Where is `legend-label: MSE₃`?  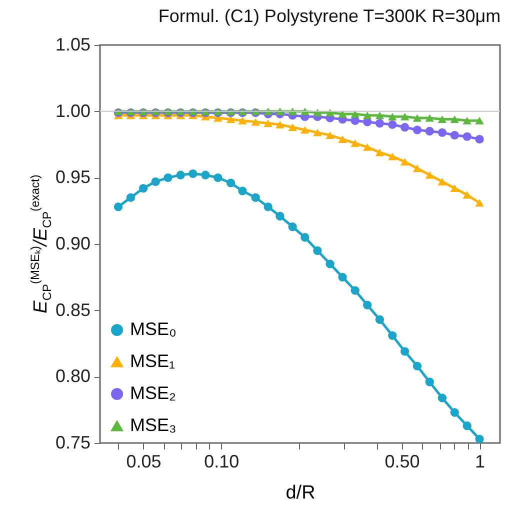
legend-label: MSE₃ is located at coordinates (153, 425).